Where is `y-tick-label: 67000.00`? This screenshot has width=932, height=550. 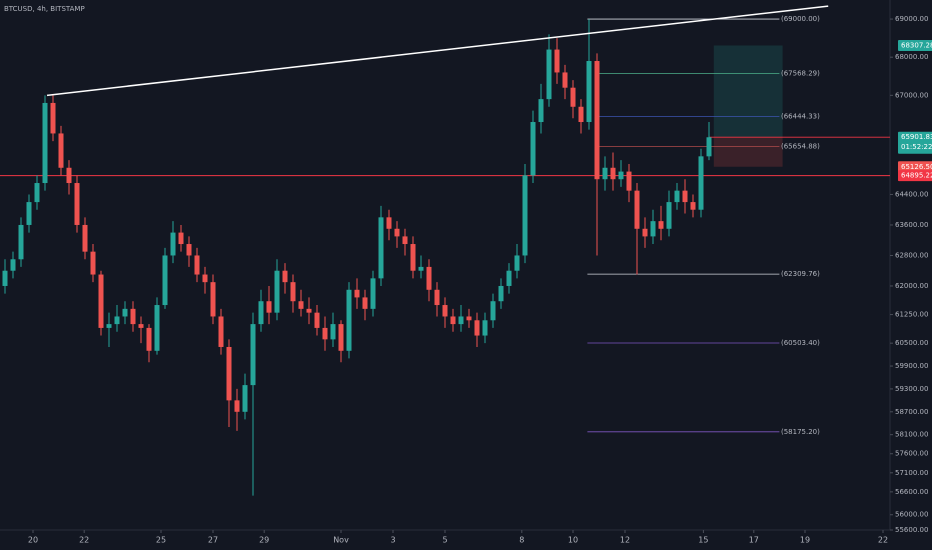 y-tick-label: 67000.00 is located at coordinates (911, 95).